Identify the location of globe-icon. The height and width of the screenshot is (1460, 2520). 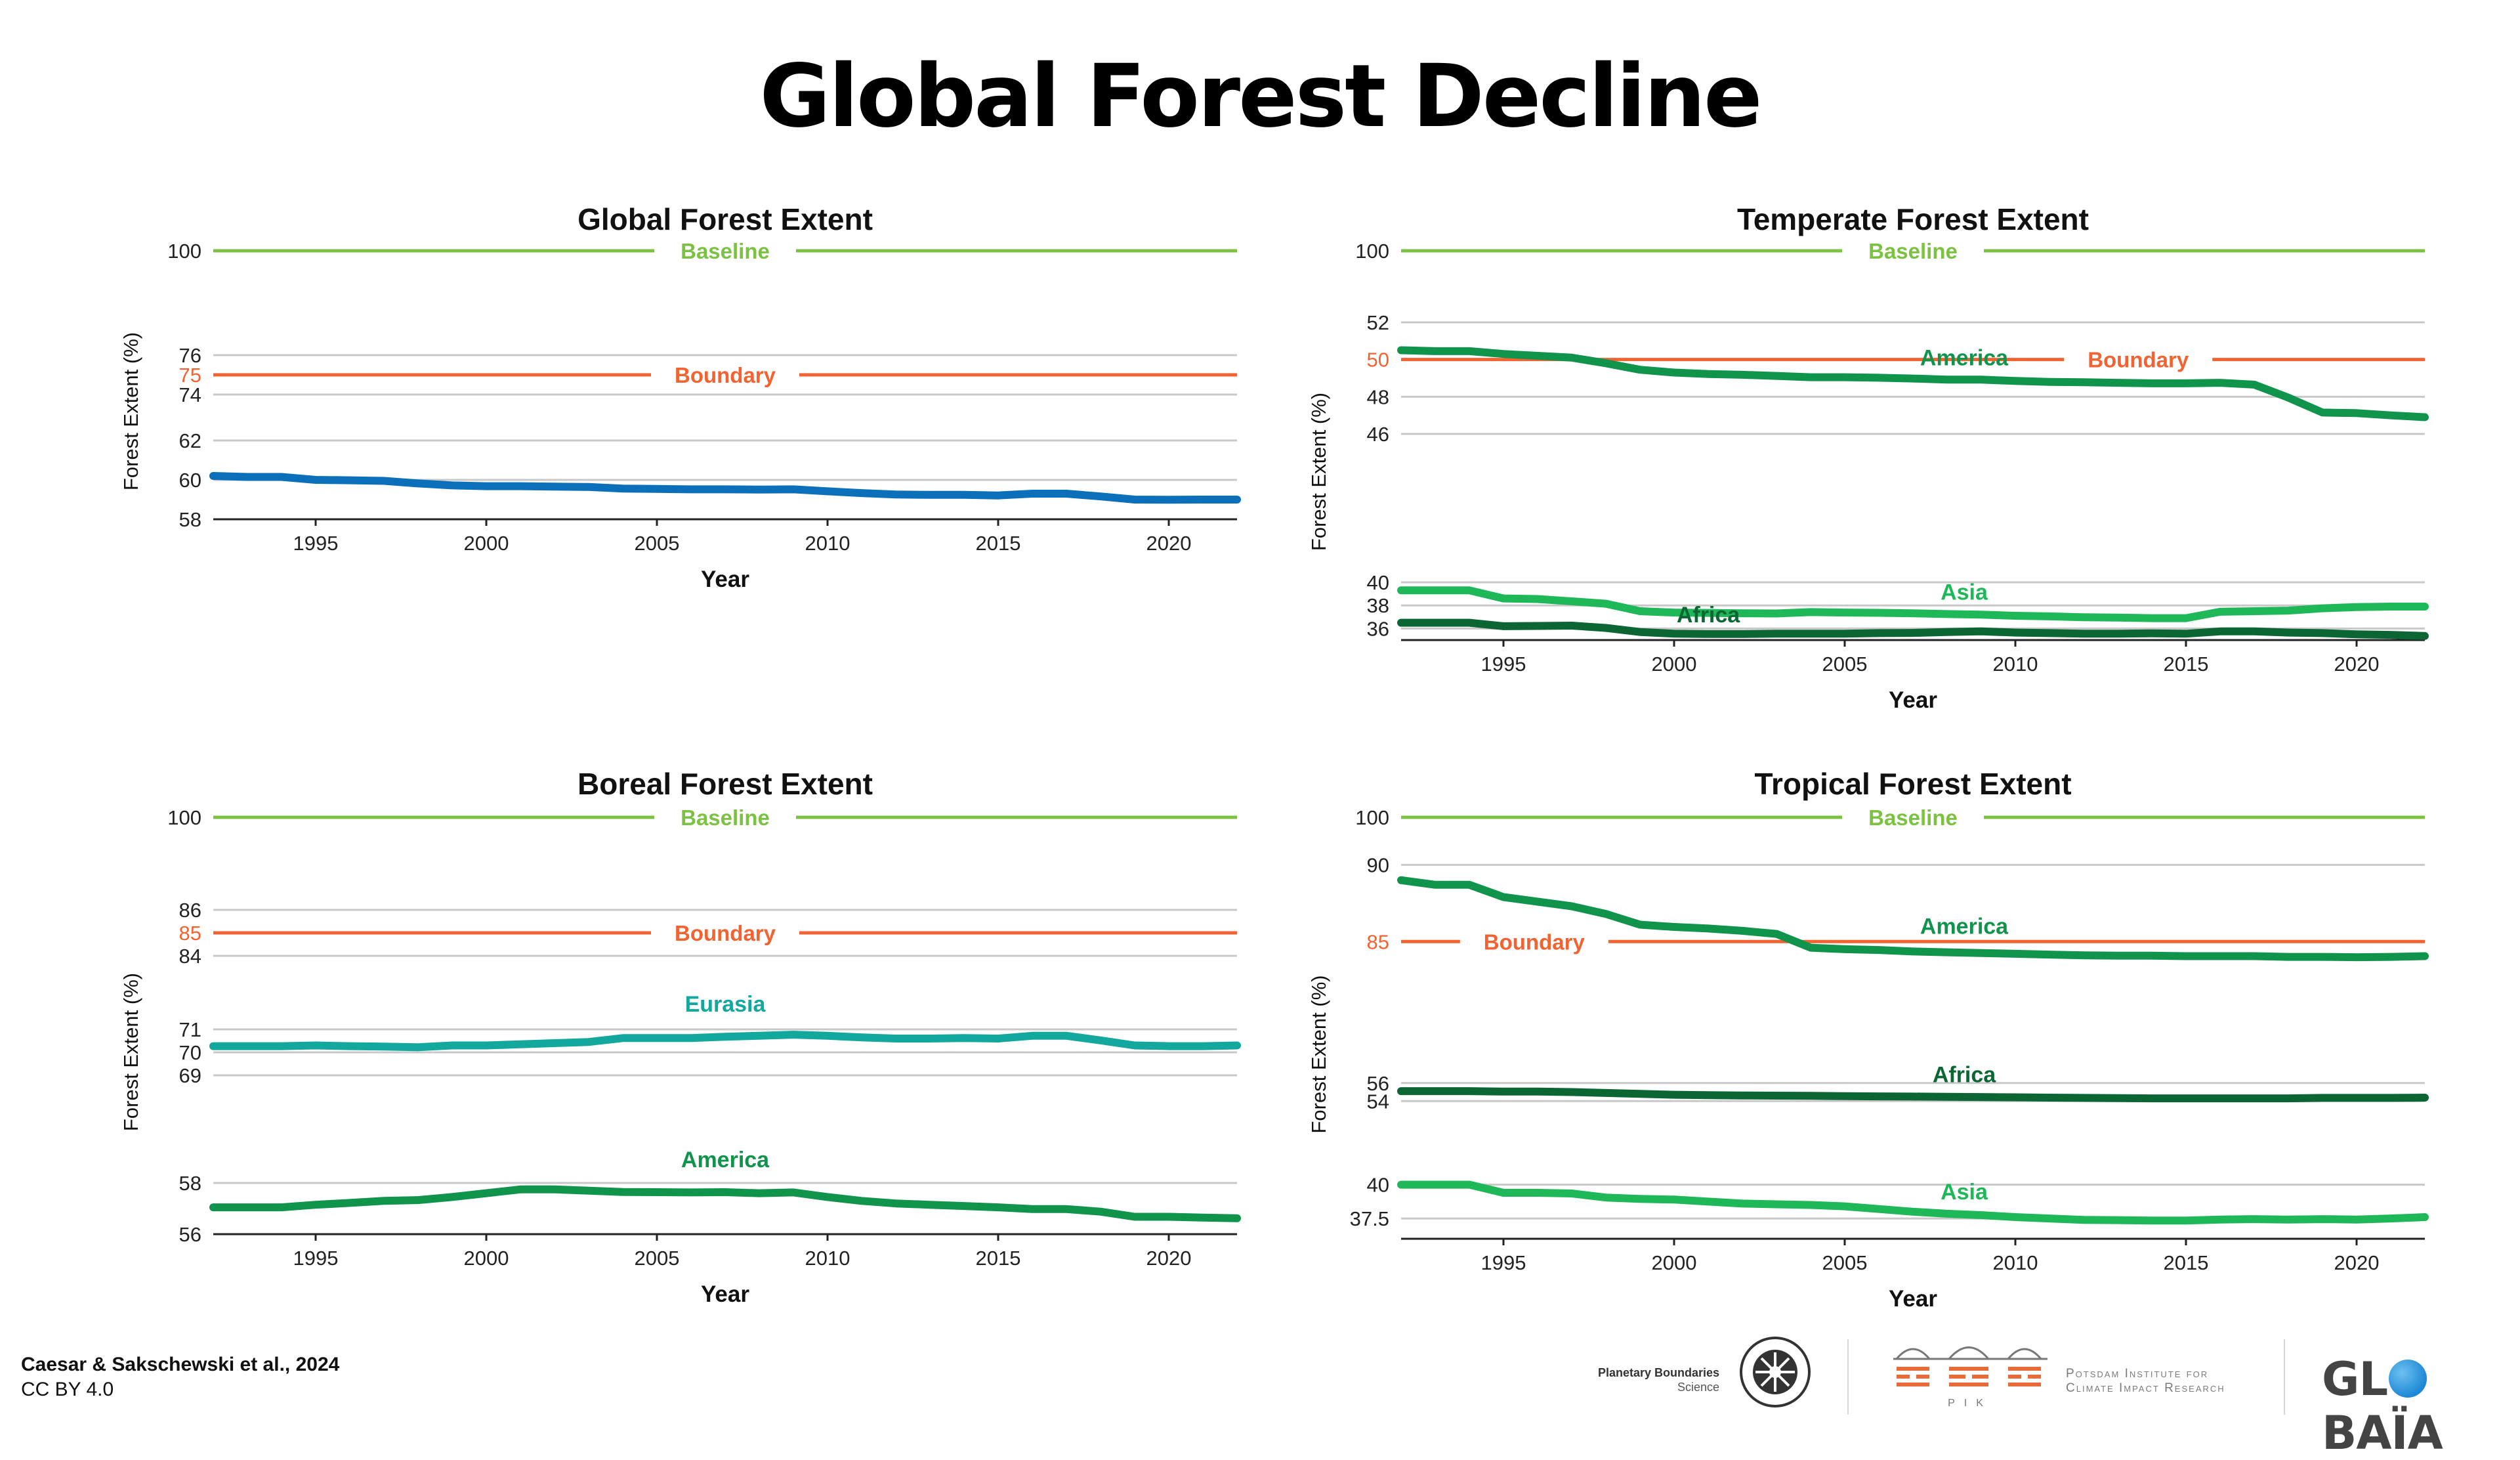
(2408, 1379).